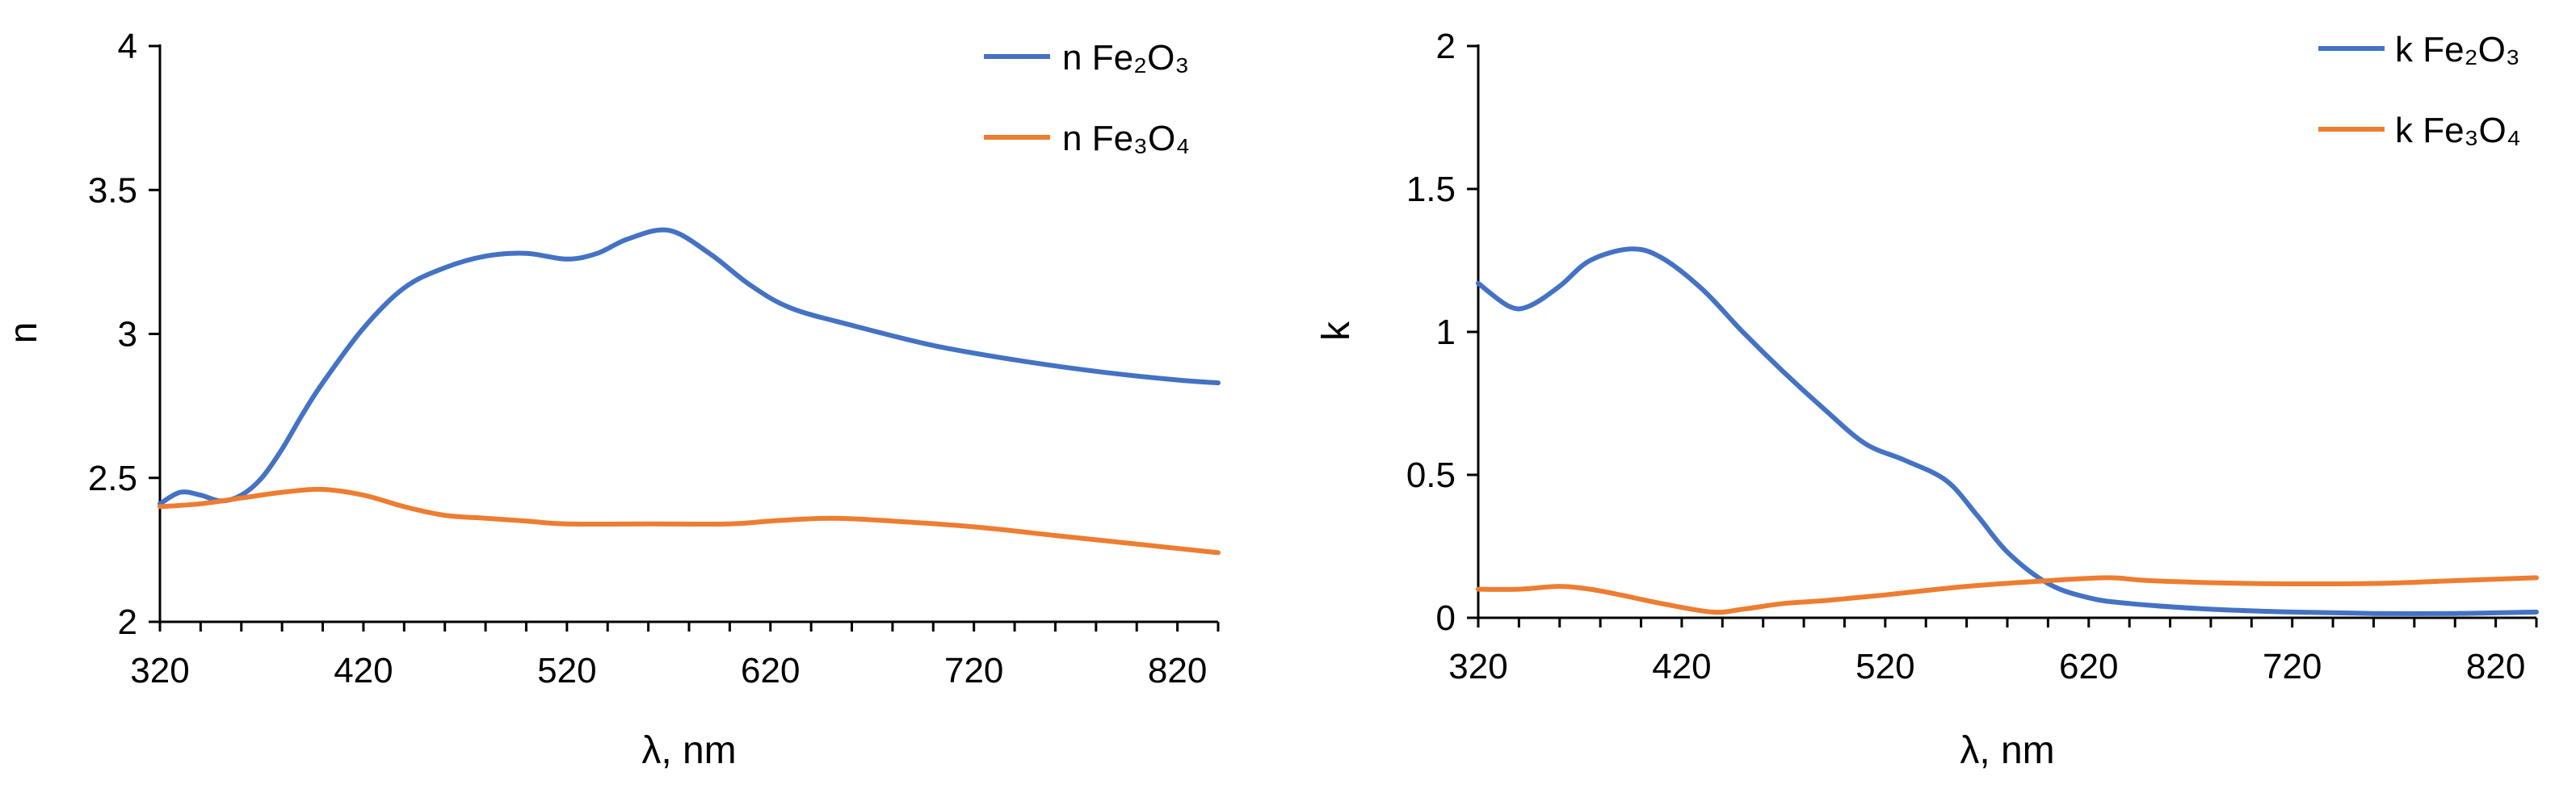 The image size is (2576, 789). I want to click on k-x-tick-label: 620, so click(2088, 666).